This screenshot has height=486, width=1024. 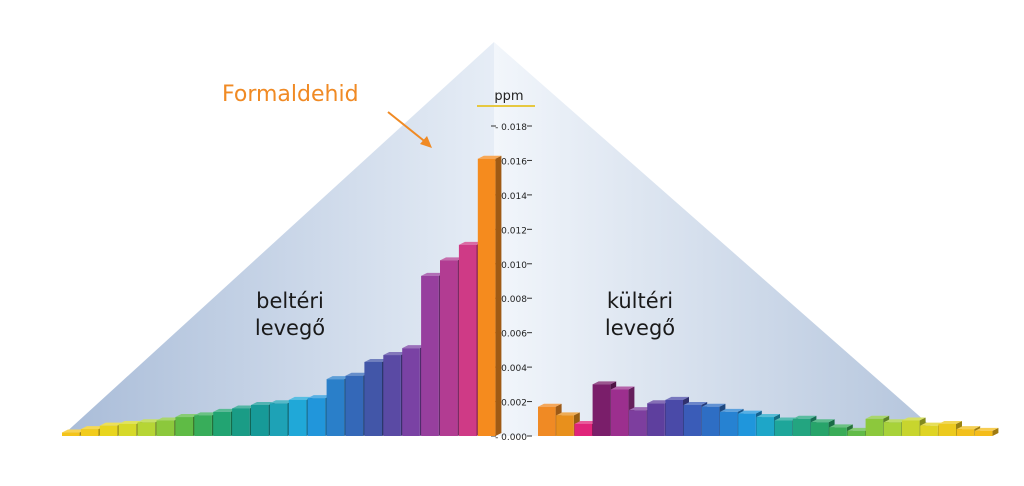 I want to click on y-tick-label: - 0.010, so click(x=511, y=266).